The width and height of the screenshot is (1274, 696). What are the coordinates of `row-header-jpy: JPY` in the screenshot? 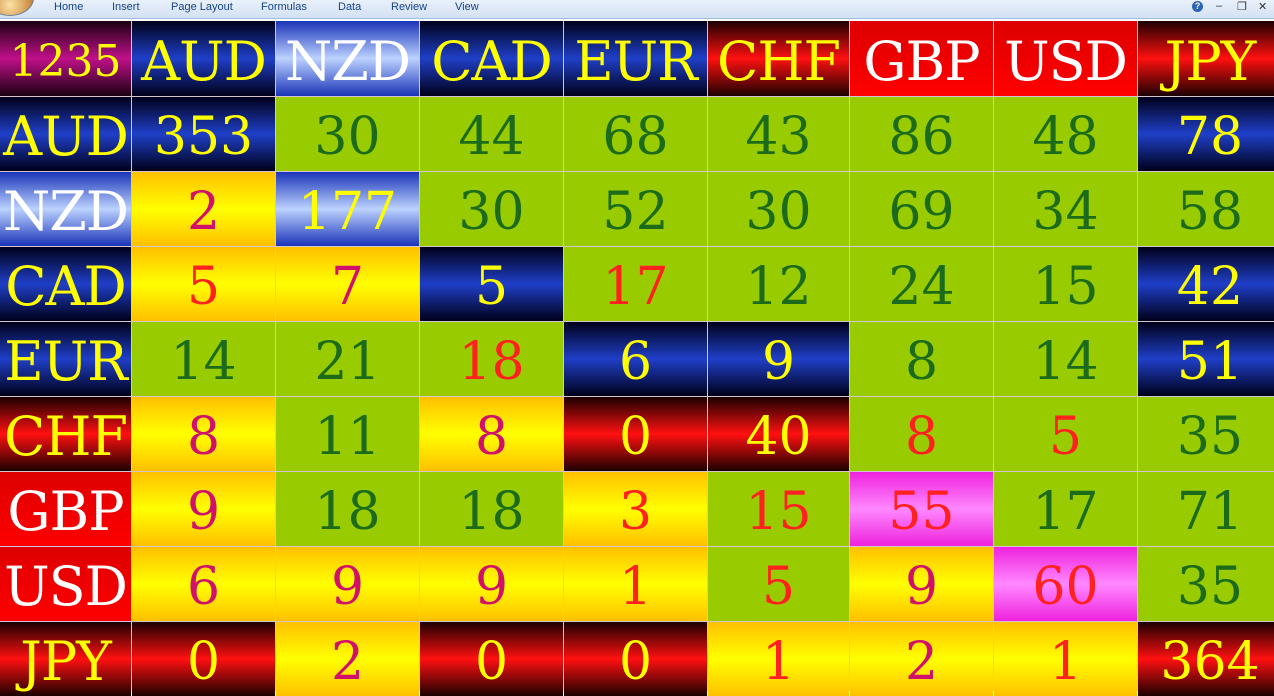 It's located at (65, 659).